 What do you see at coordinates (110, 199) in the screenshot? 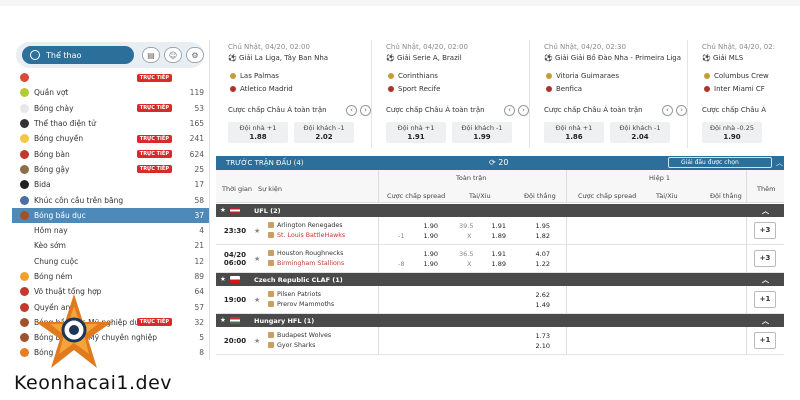
I see `sidebar-item: Khúc côn cầu trên băng 58` at bounding box center [110, 199].